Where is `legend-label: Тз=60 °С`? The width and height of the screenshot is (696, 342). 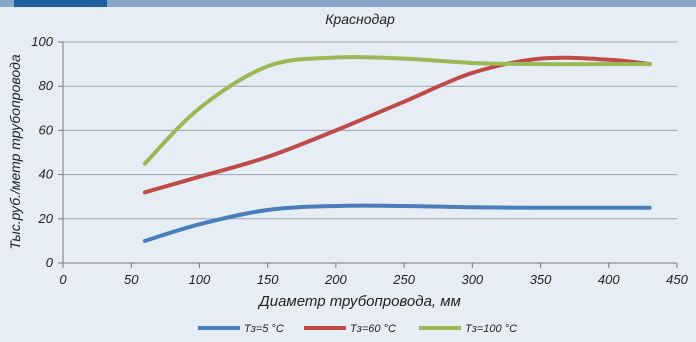
legend-label: Тз=60 °С is located at coordinates (373, 329).